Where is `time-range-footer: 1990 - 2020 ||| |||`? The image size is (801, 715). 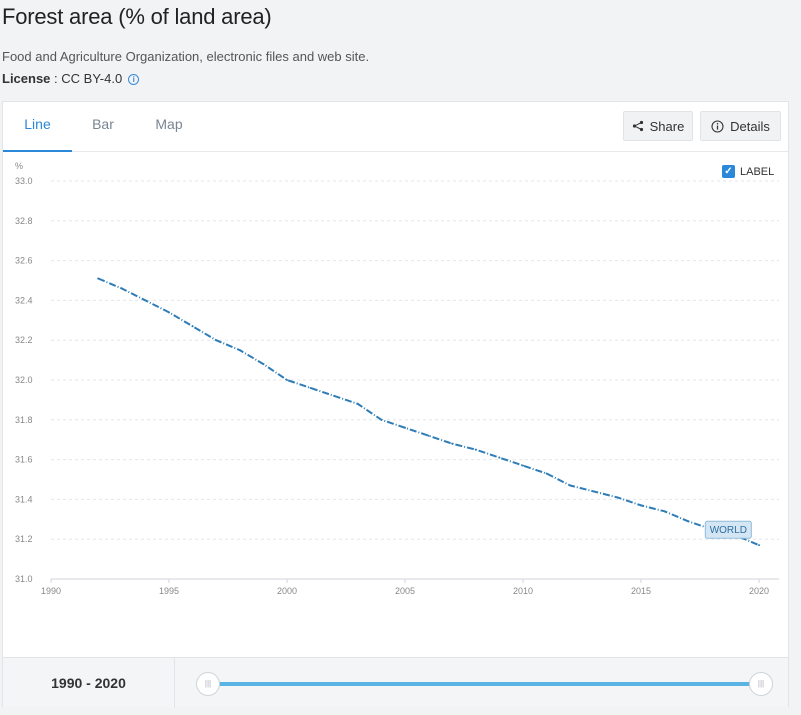
time-range-footer: 1990 - 2020 ||| ||| is located at coordinates (395, 682).